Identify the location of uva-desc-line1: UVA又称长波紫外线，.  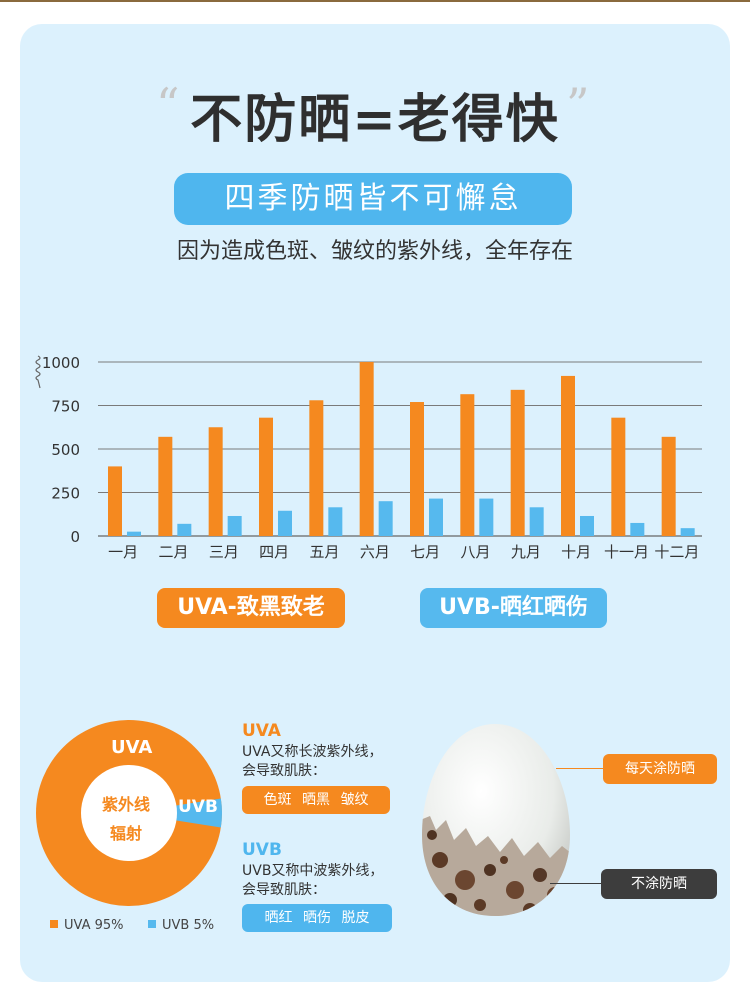
(312, 752).